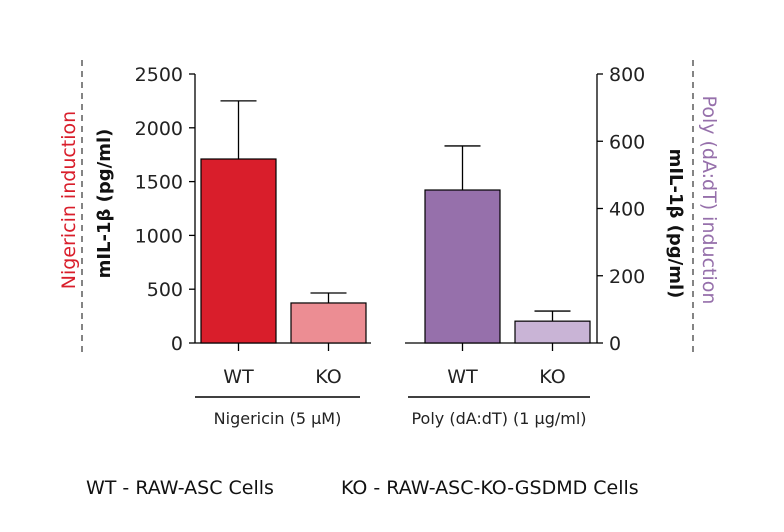 This screenshot has height=532, width=784. I want to click on y-axis-title-right: mIL-1β (pg/ml), so click(675, 224).